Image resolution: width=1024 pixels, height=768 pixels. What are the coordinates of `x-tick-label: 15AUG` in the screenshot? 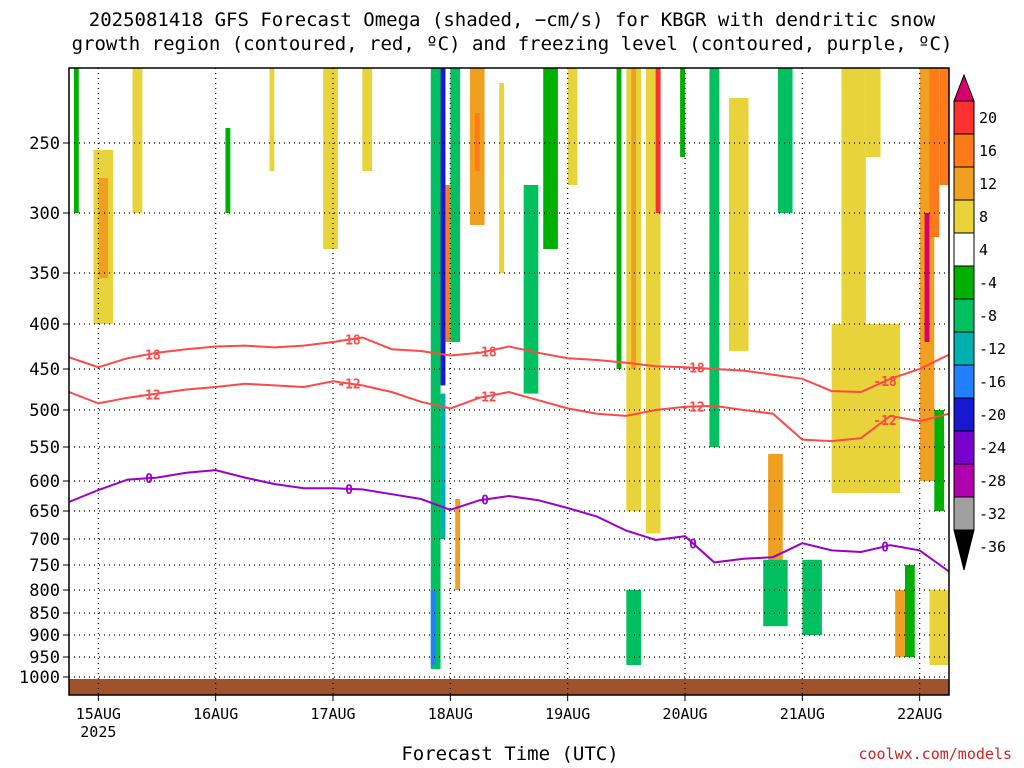 It's located at (98, 714).